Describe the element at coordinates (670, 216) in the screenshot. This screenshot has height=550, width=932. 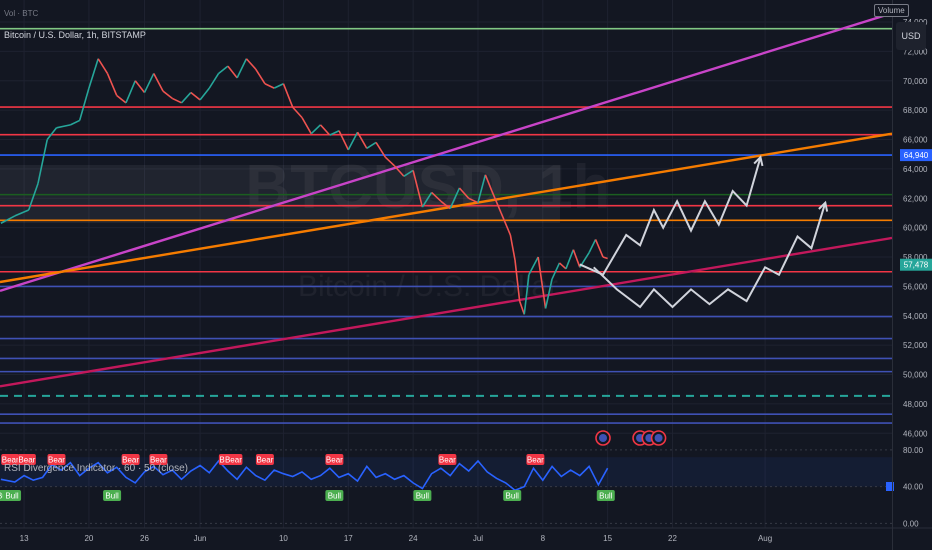
I see `projection-up-path` at that location.